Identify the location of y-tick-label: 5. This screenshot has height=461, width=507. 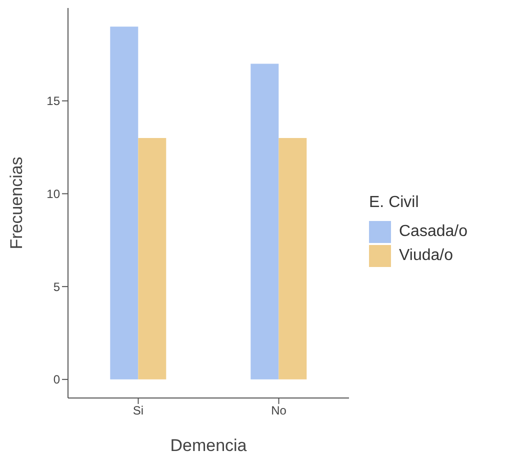
(56, 287).